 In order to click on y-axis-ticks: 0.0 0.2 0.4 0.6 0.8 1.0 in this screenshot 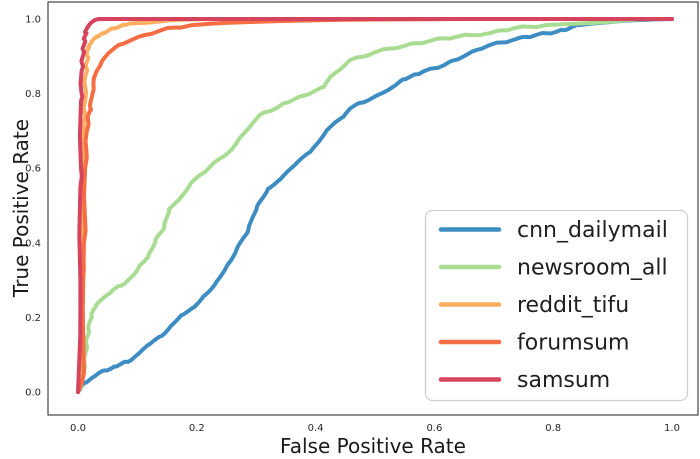, I will do `click(33, 207)`.